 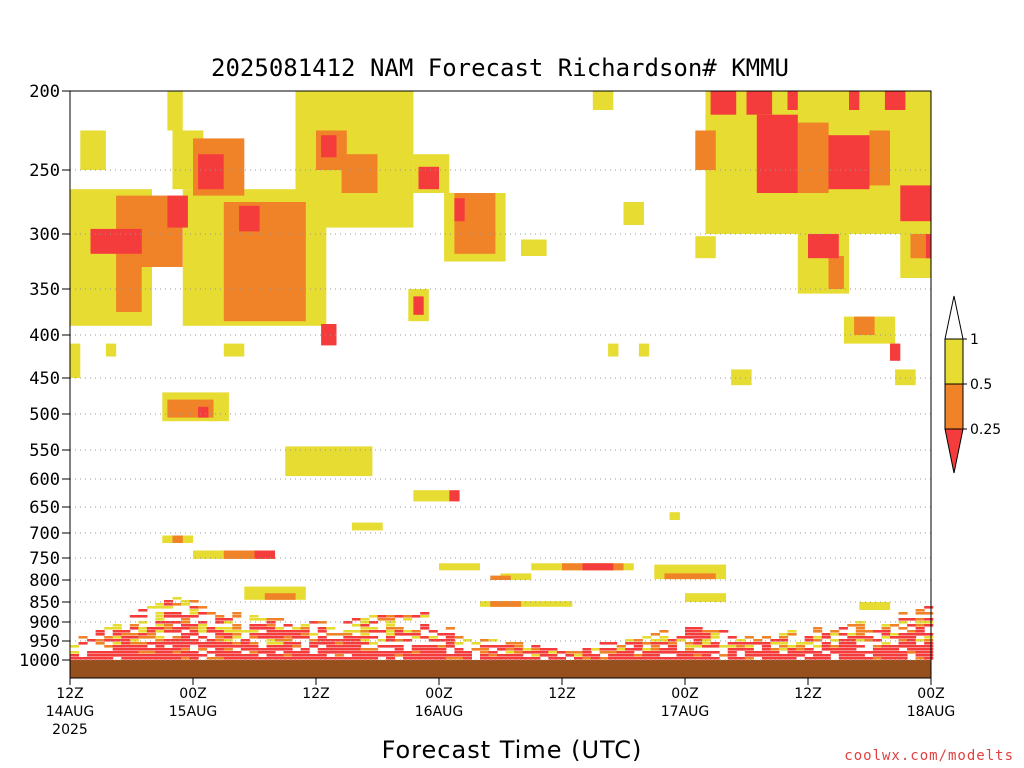 What do you see at coordinates (931, 712) in the screenshot?
I see `x-tick-label: 18AUG` at bounding box center [931, 712].